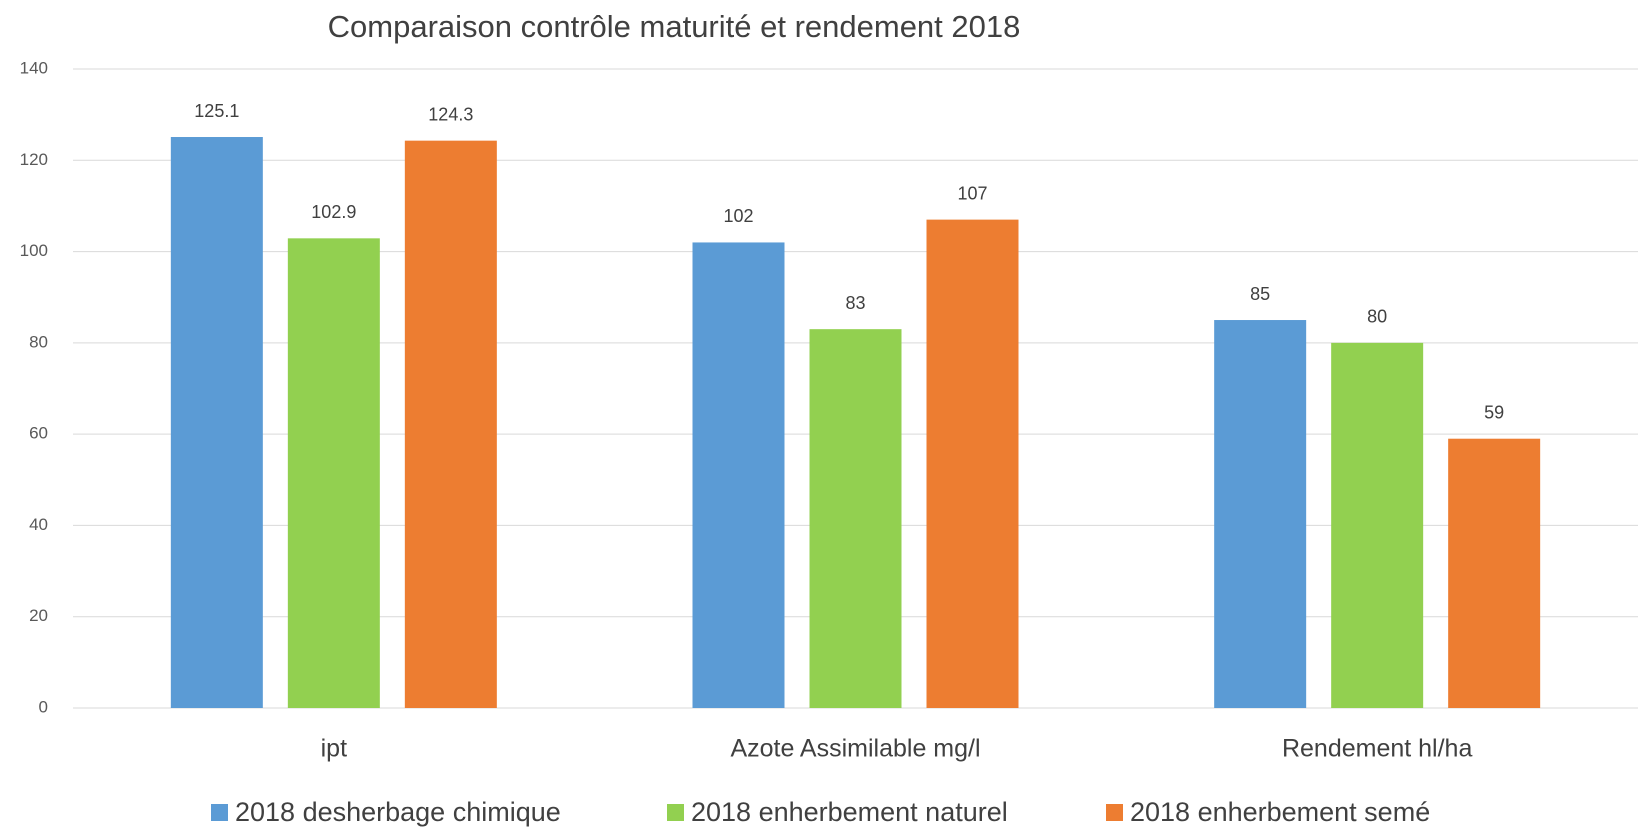 This screenshot has width=1638, height=832. Describe the element at coordinates (849, 812) in the screenshot. I see `legend-label: 2018 enherbement naturel` at that location.